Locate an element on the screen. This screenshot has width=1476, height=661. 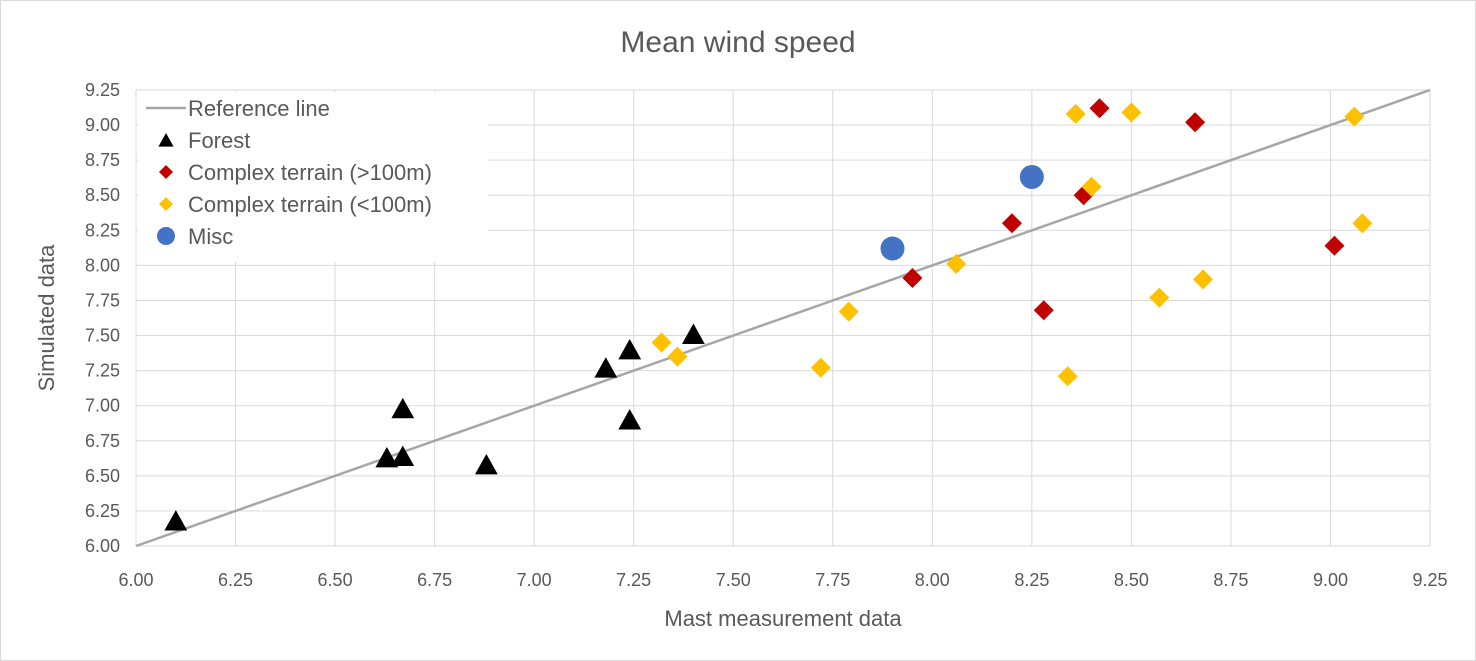
y-tick-label: 8.25 is located at coordinates (102, 230).